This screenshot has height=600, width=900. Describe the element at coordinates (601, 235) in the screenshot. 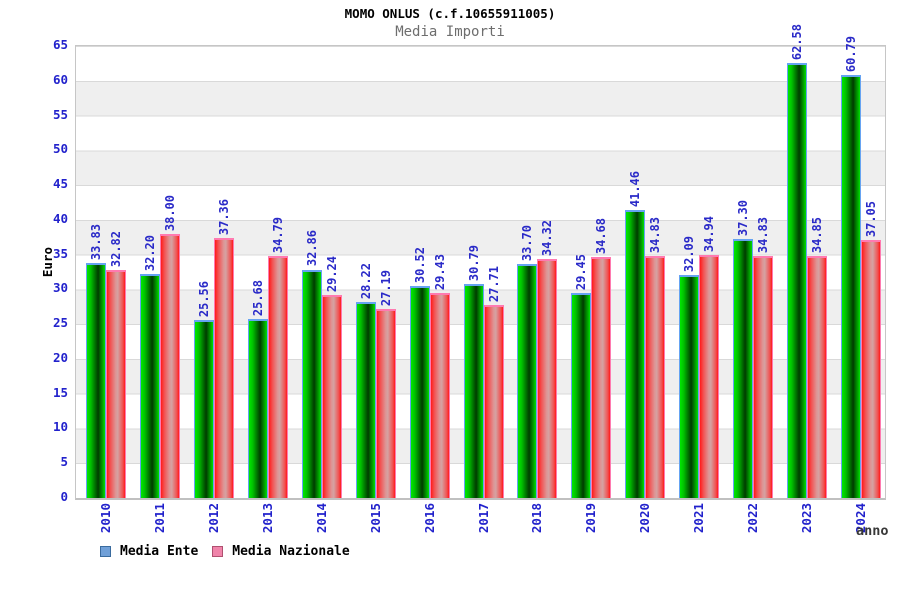

I see `bar-value-label: 34.68` at that location.